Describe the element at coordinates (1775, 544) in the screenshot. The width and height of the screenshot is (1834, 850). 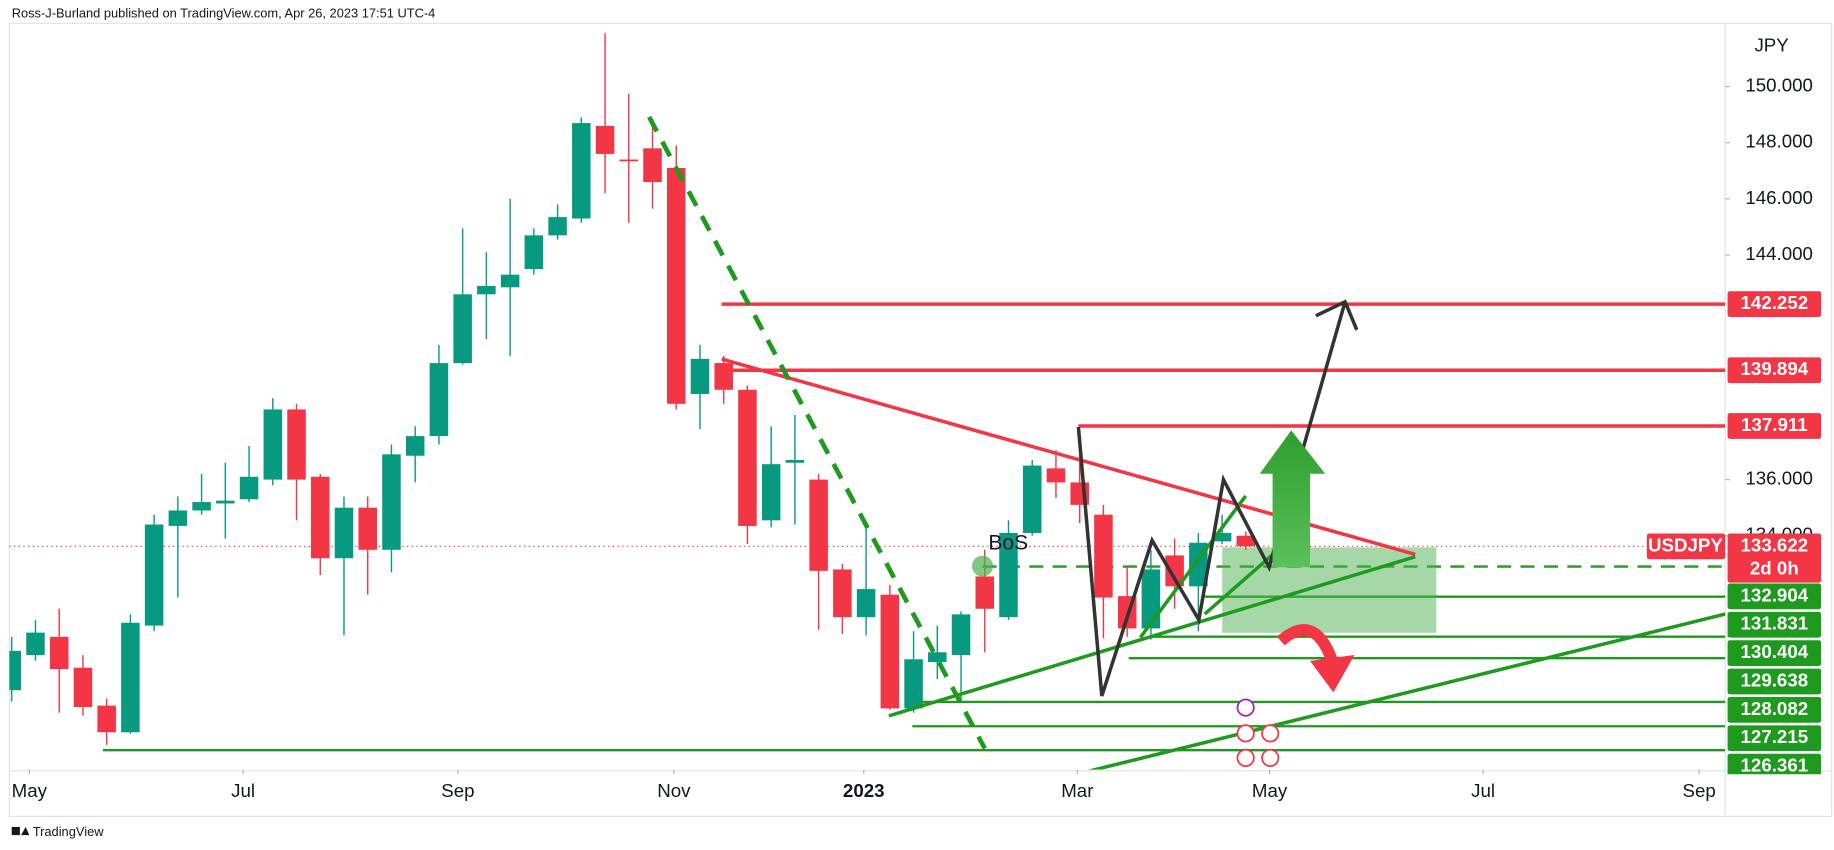
I see `last-price-label: 133.622` at that location.